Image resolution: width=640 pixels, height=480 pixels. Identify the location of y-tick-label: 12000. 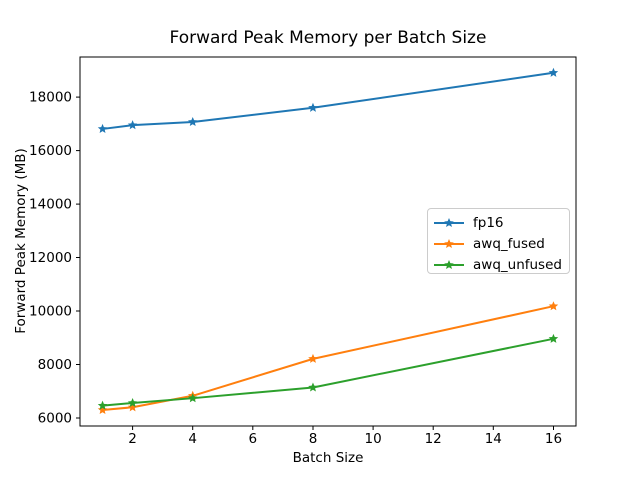
(50, 258).